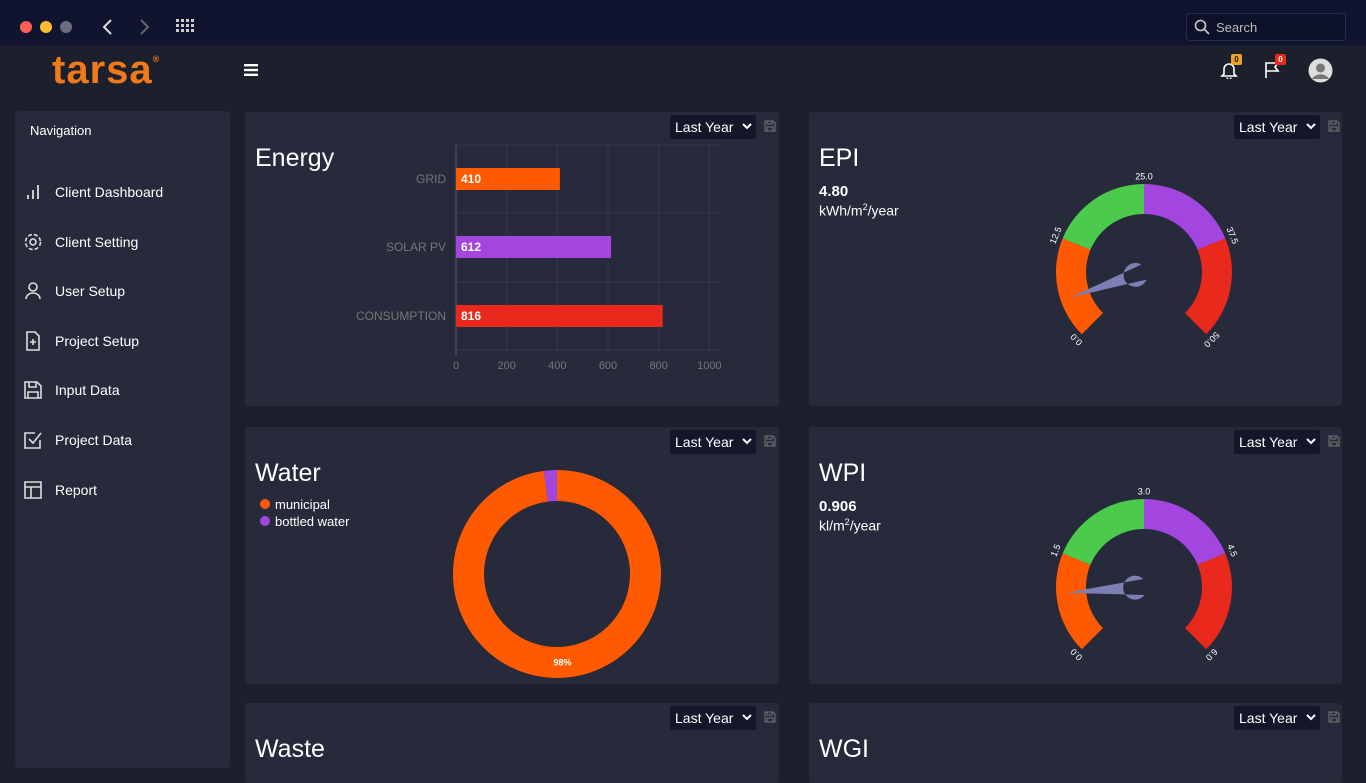 The width and height of the screenshot is (1366, 783). I want to click on water-panel: Water Last Year 98% municipal bottled water, so click(512, 555).